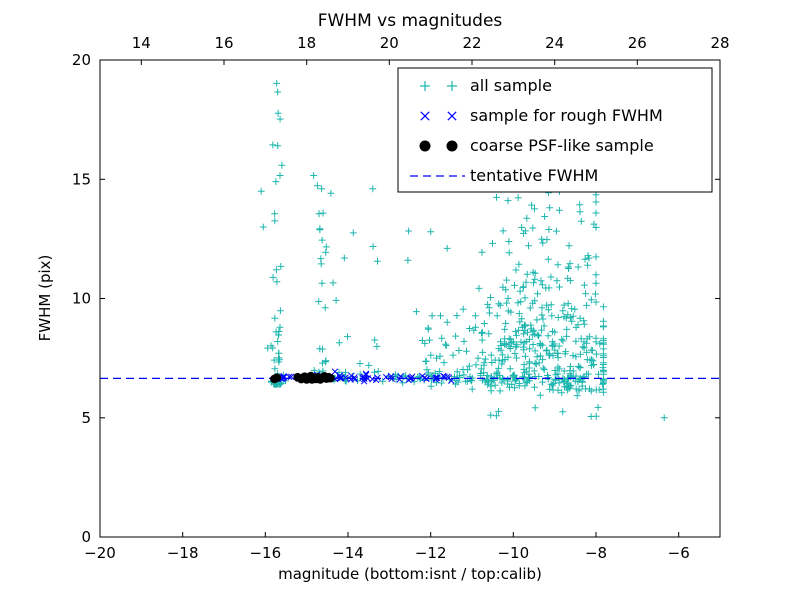  What do you see at coordinates (513, 553) in the screenshot?
I see `x-tick-label: −10` at bounding box center [513, 553].